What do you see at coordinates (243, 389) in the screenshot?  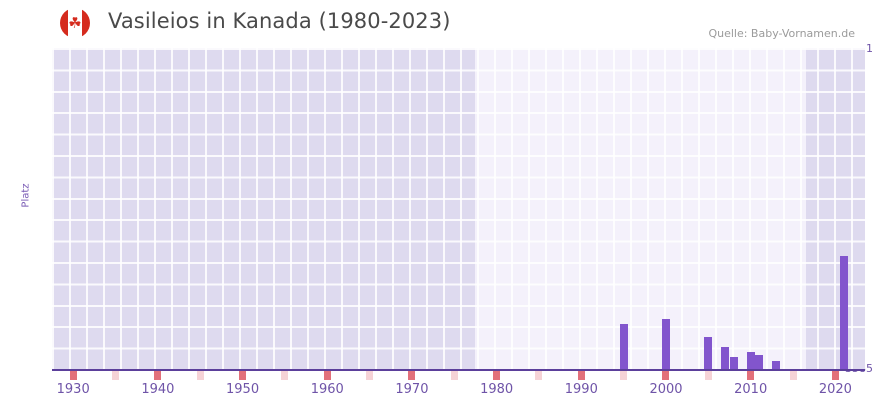 I see `x-axis-tick-label-1950: 1950` at bounding box center [243, 389].